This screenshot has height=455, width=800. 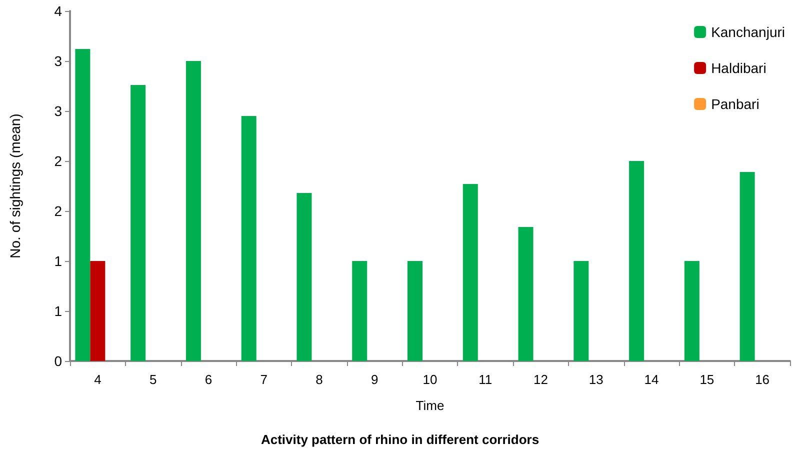 What do you see at coordinates (485, 379) in the screenshot?
I see `x-tick-label: 11` at bounding box center [485, 379].